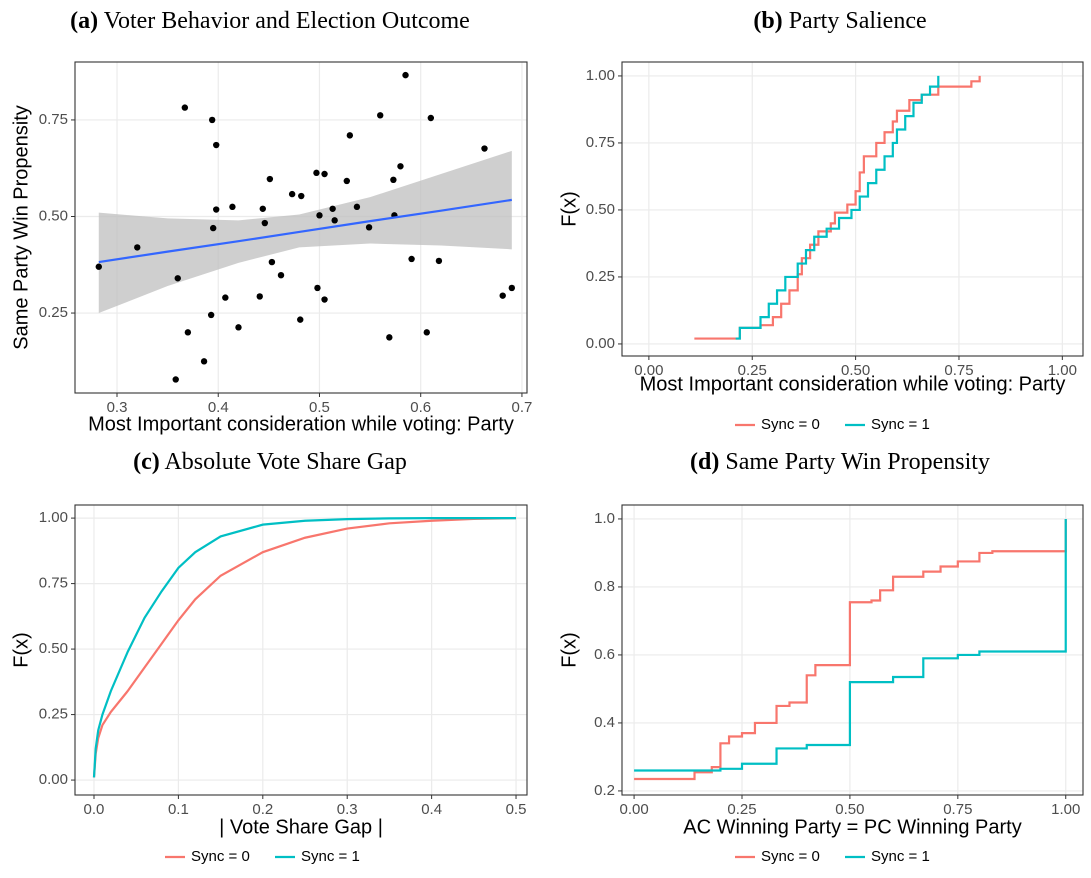 The height and width of the screenshot is (878, 1091). Describe the element at coordinates (604, 518) in the screenshot. I see `y-tick-label: 1.0` at that location.